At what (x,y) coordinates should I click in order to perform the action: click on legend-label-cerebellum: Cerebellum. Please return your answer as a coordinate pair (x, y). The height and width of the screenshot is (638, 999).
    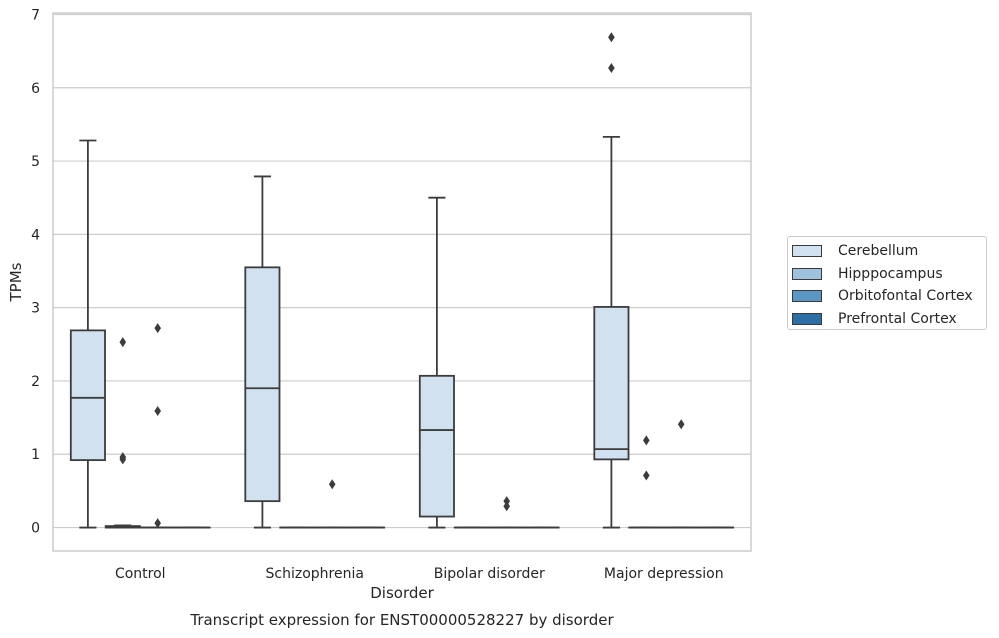
    Looking at the image, I should click on (878, 251).